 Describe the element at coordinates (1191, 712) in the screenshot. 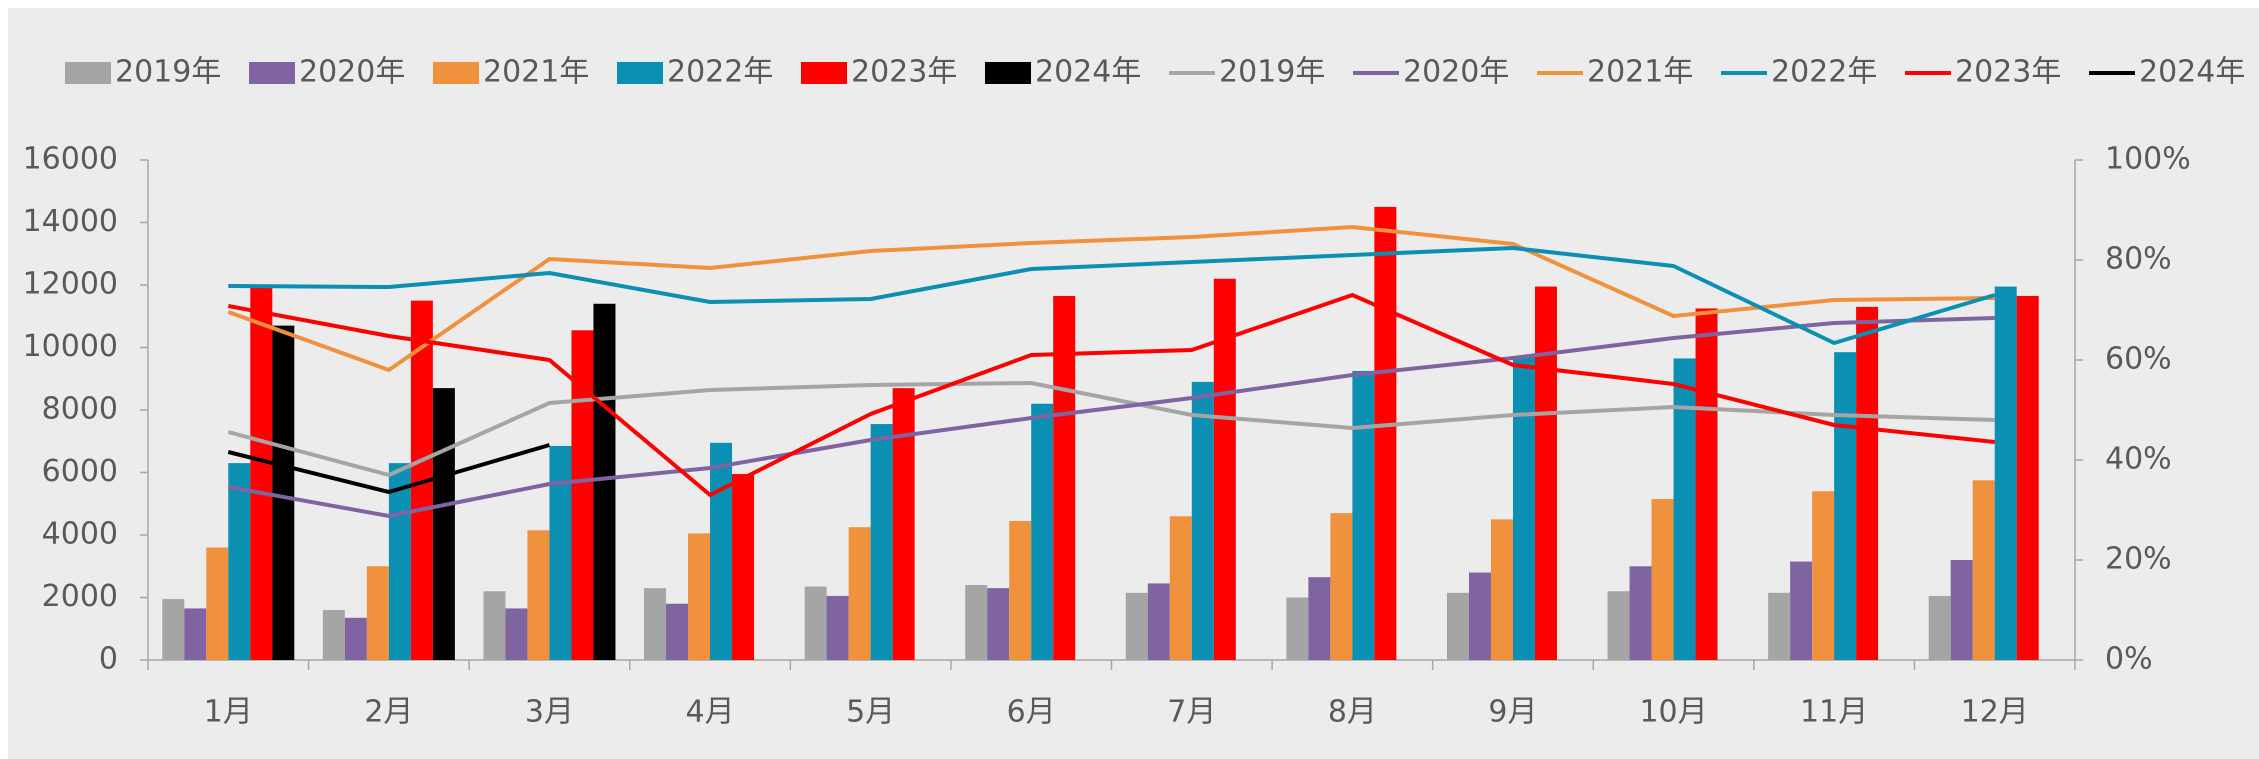

I see `x-tick-label: 7月` at that location.